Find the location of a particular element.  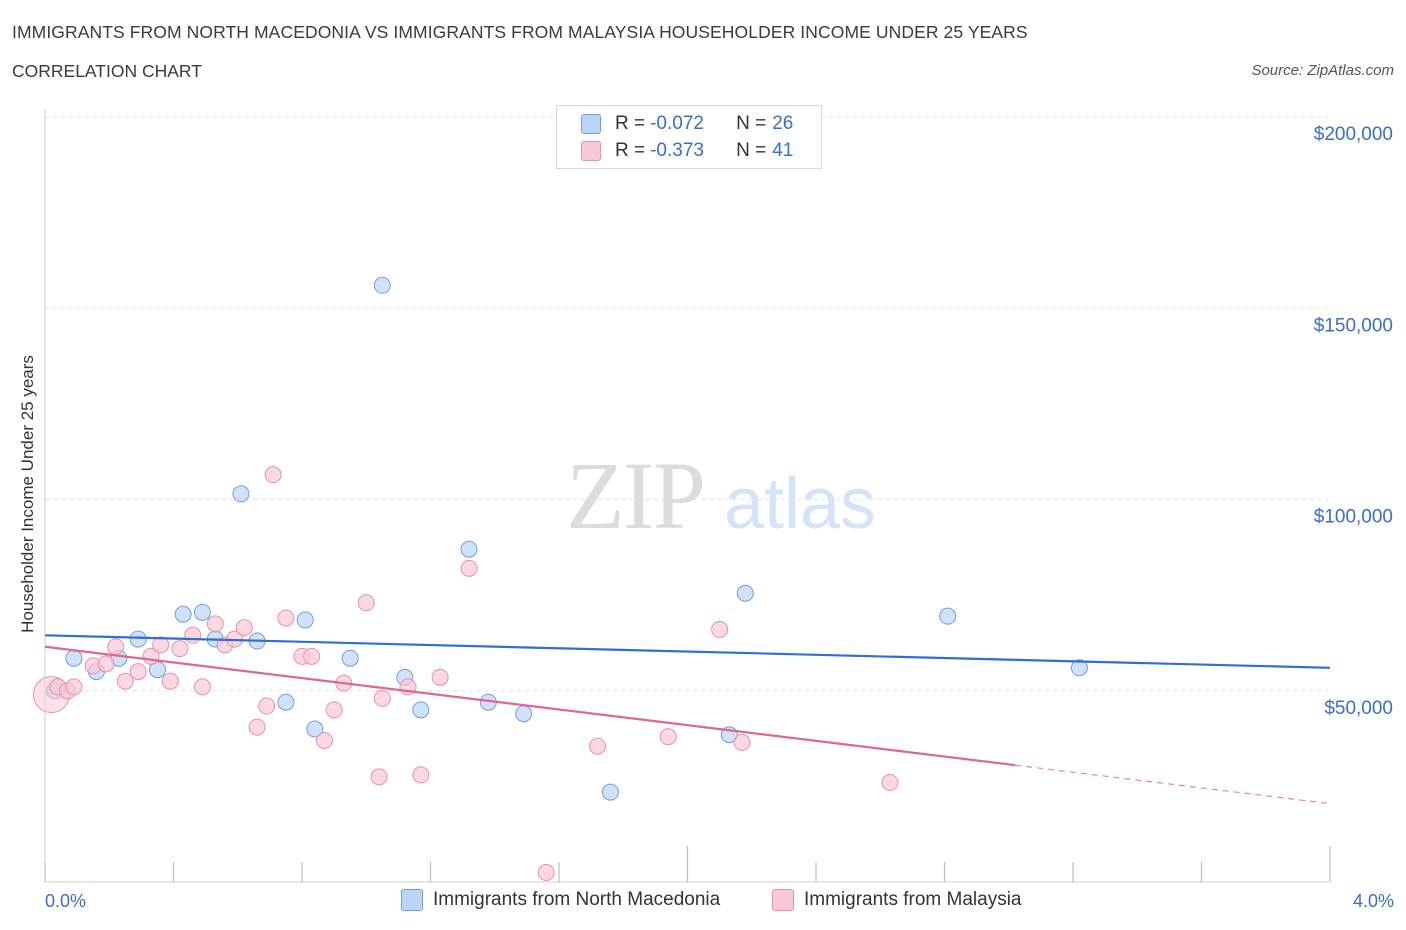

x-tick-max: 4.0% is located at coordinates (1373, 901).